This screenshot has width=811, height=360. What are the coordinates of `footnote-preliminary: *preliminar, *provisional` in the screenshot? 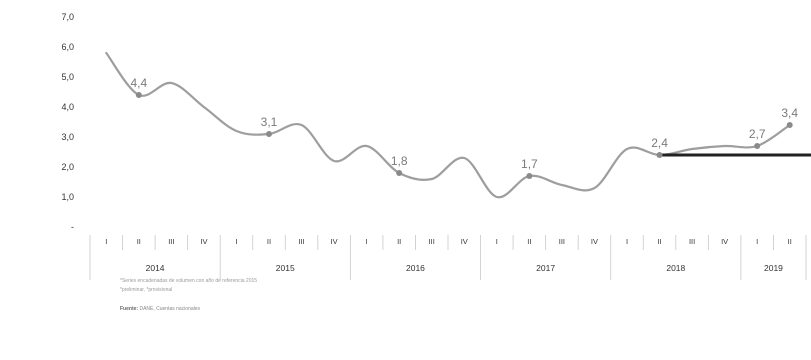 It's located at (146, 290).